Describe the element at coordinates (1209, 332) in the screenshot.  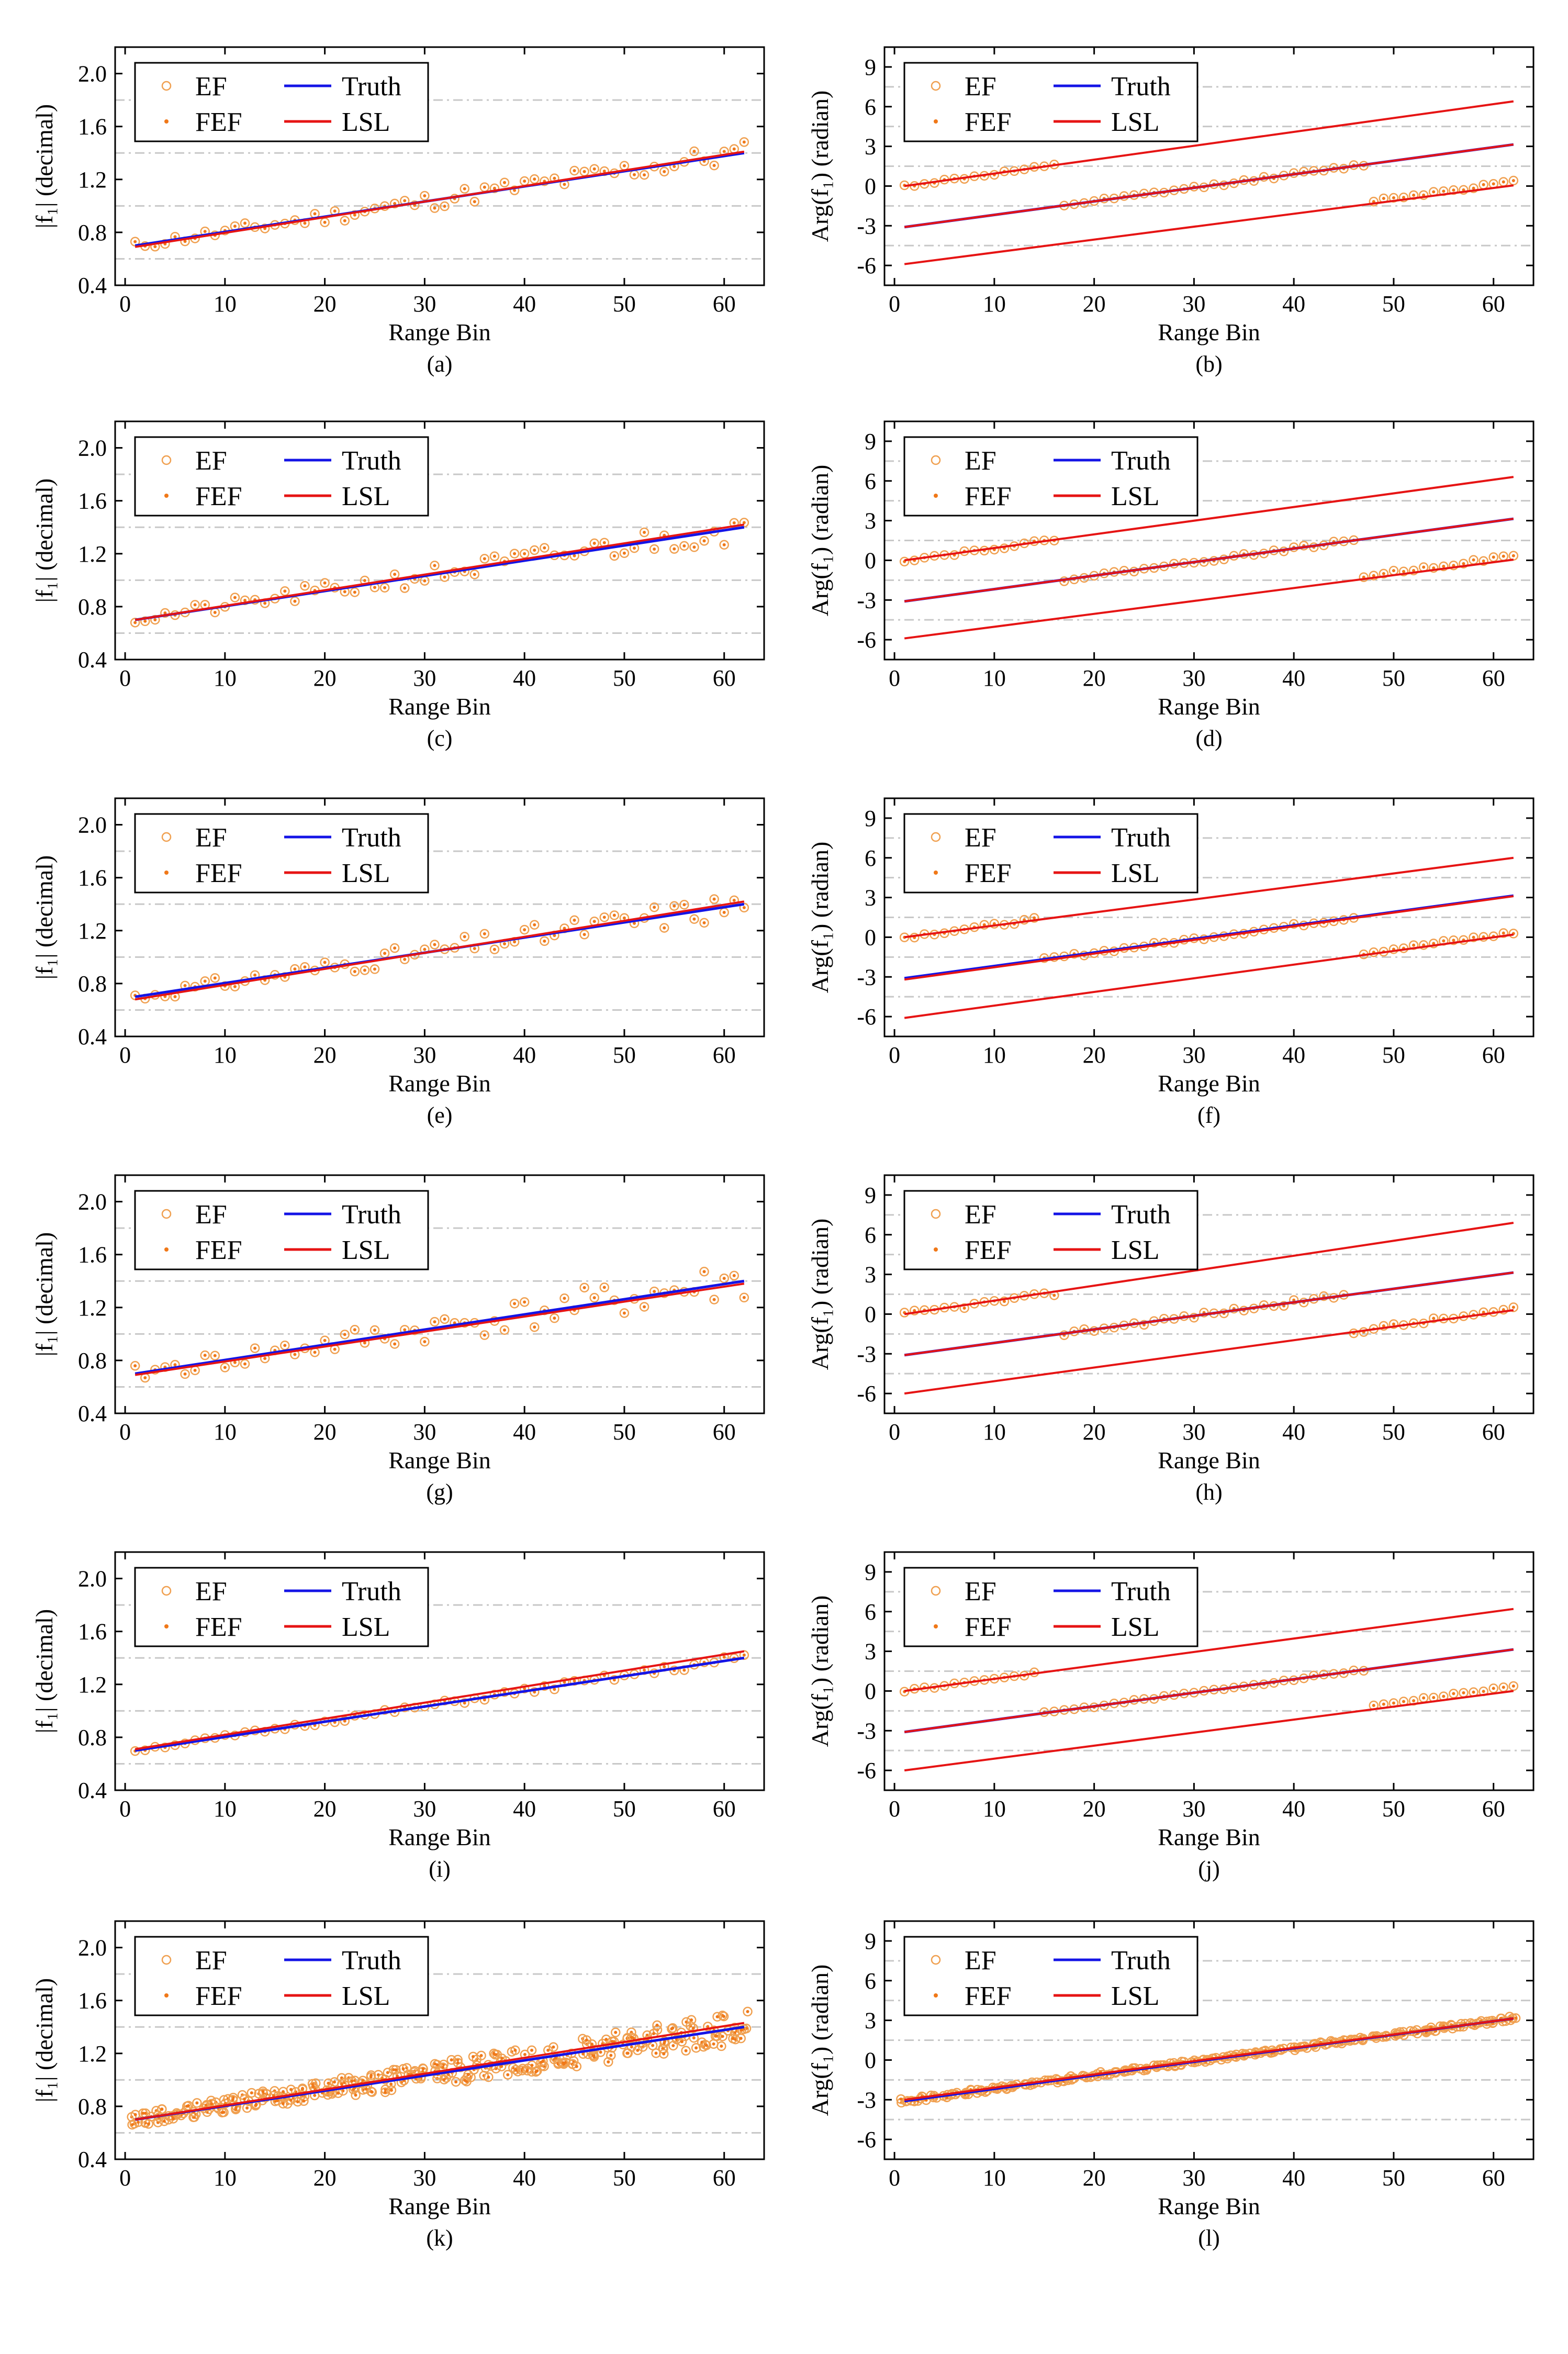
I see `x-axis-title: Range Bin` at that location.